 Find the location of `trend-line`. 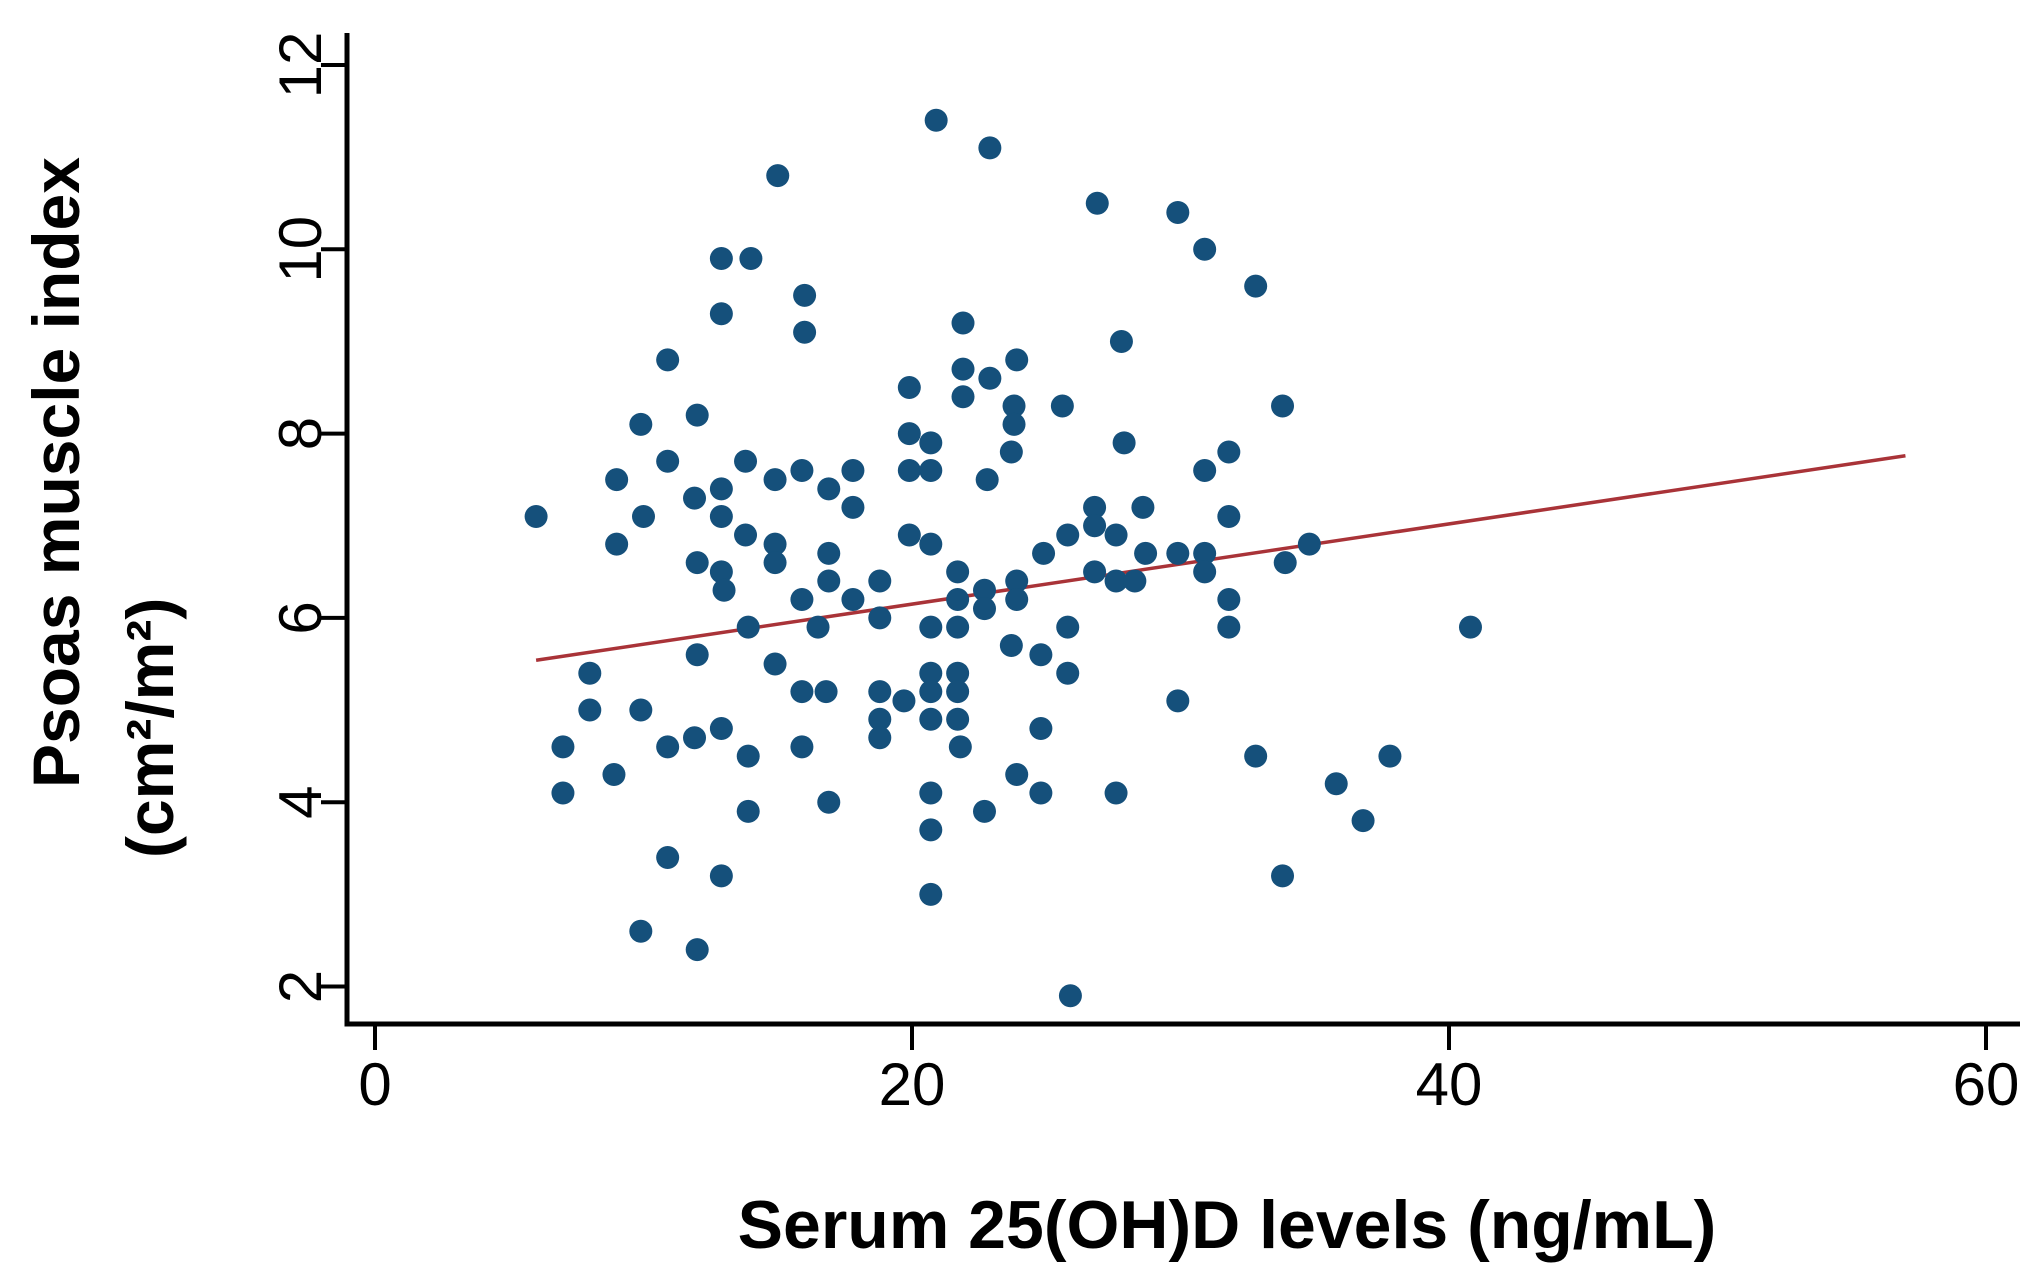

trend-line is located at coordinates (1220, 558).